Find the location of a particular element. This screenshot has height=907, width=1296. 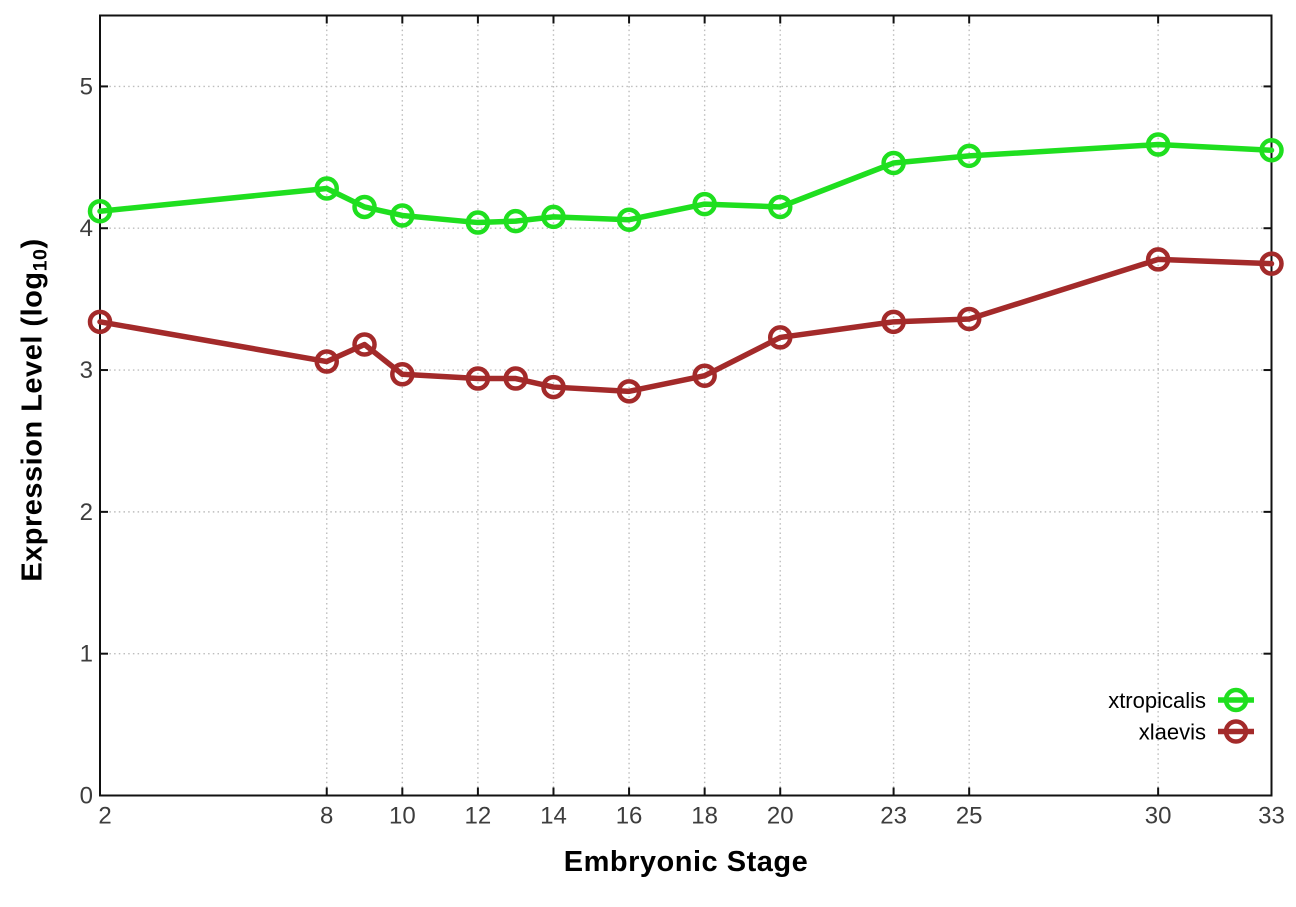

x-tick-label: 14 is located at coordinates (553, 816).